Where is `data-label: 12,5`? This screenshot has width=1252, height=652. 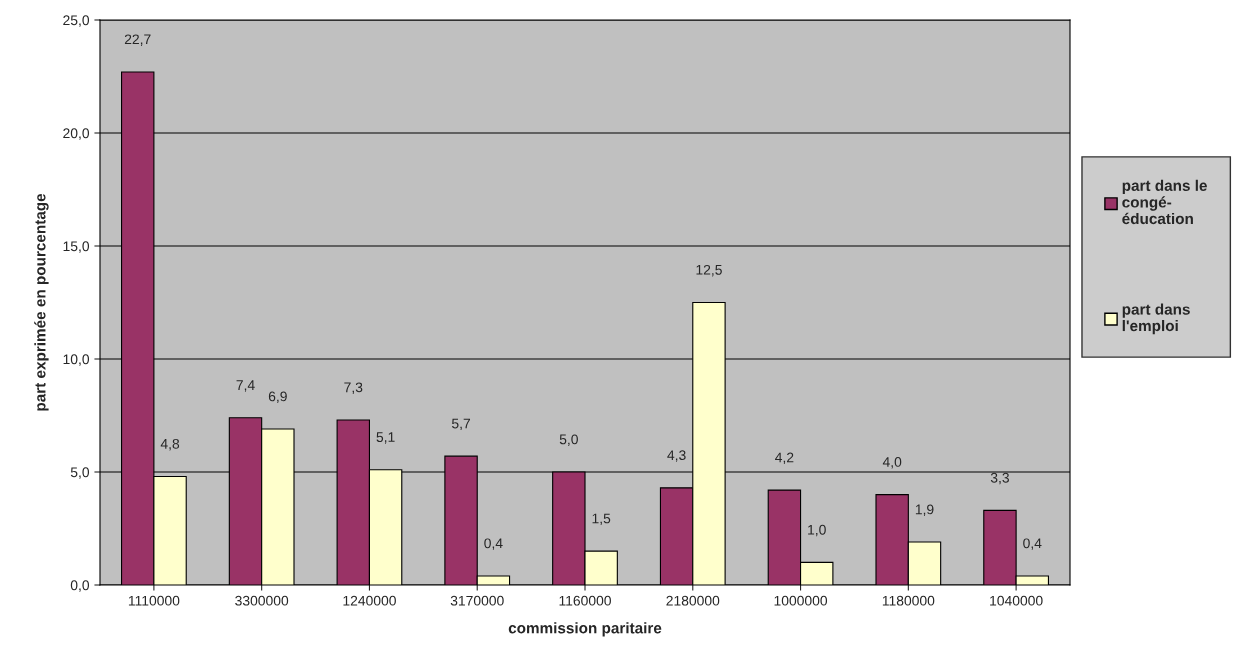 data-label: 12,5 is located at coordinates (709, 270).